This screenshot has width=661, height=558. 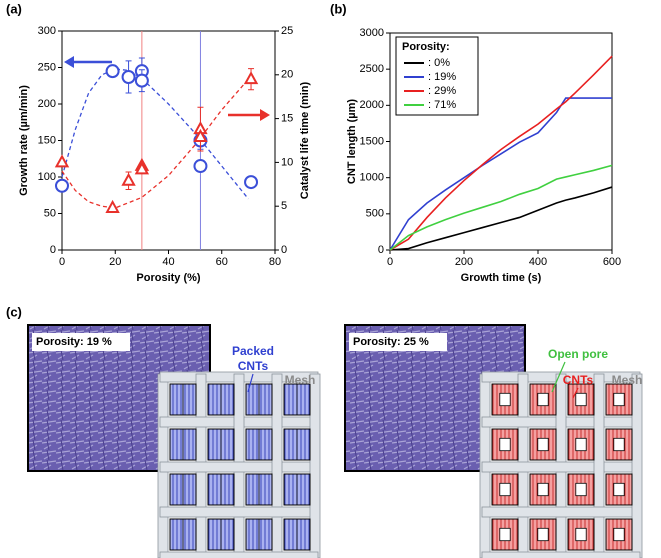 What do you see at coordinates (287, 31) in the screenshot?
I see `y2-tick-label: 25` at bounding box center [287, 31].